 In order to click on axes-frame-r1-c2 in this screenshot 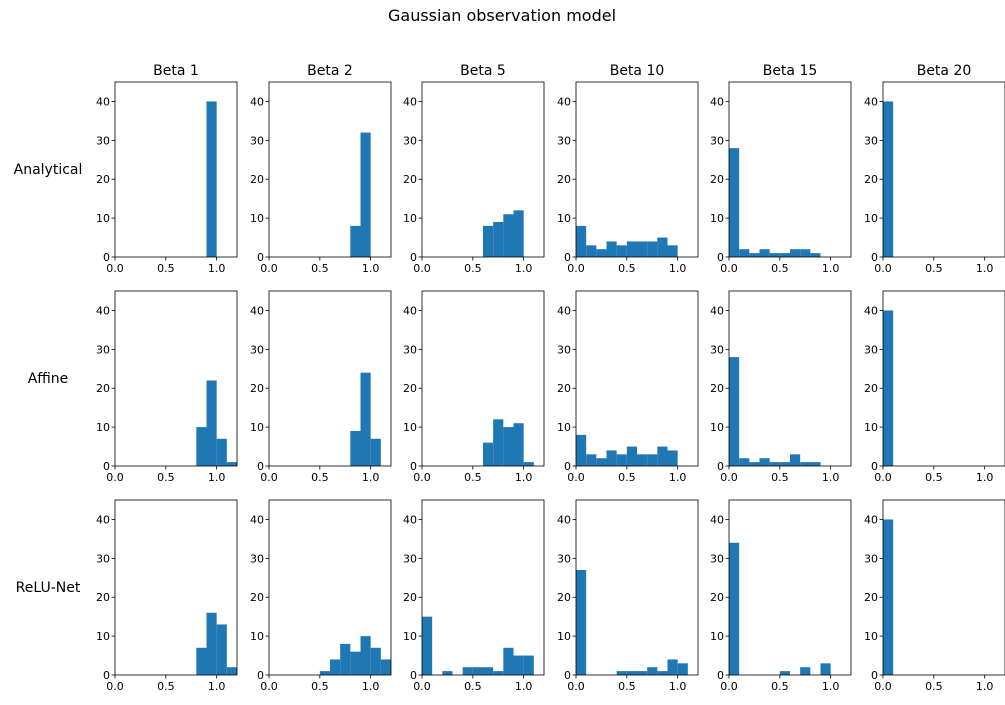, I will do `click(330, 169)`.